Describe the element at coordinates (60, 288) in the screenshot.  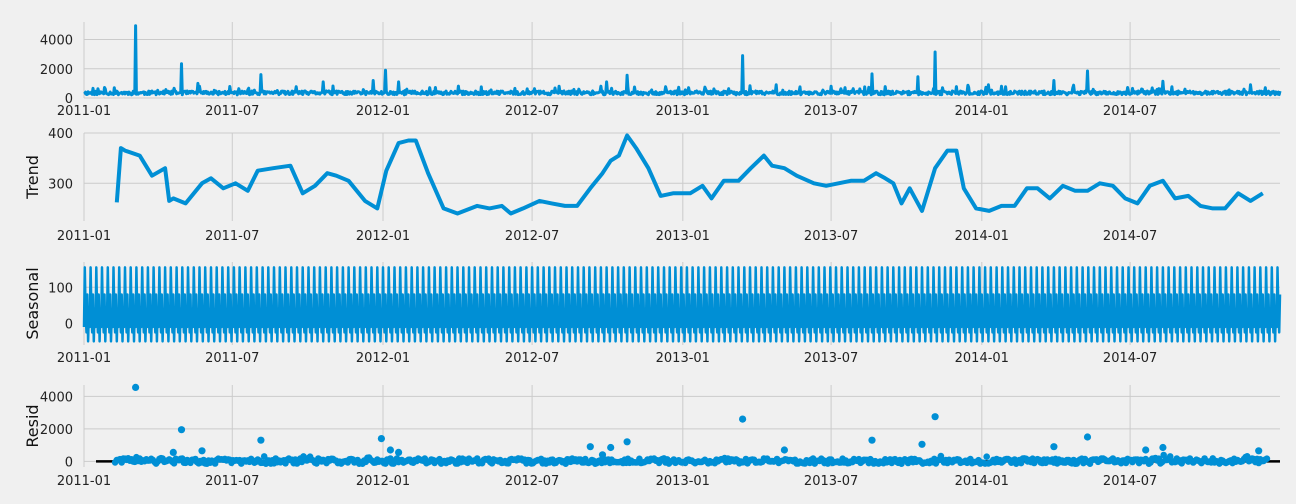
I see `y-tick-label: 100` at that location.